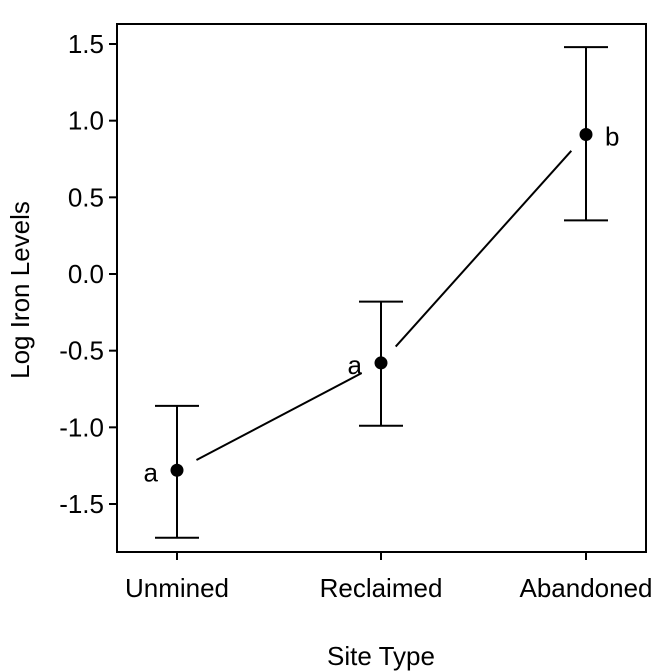  I want to click on y-axis-title: Log Iron Levels, so click(20, 290).